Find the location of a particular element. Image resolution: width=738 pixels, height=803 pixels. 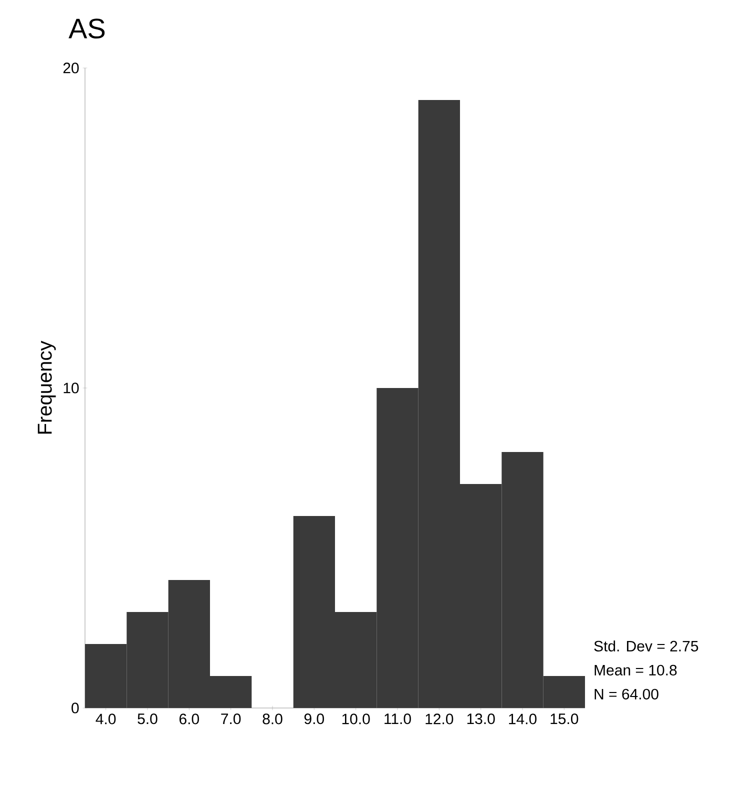

x-tick-label: 5.0 is located at coordinates (148, 719).